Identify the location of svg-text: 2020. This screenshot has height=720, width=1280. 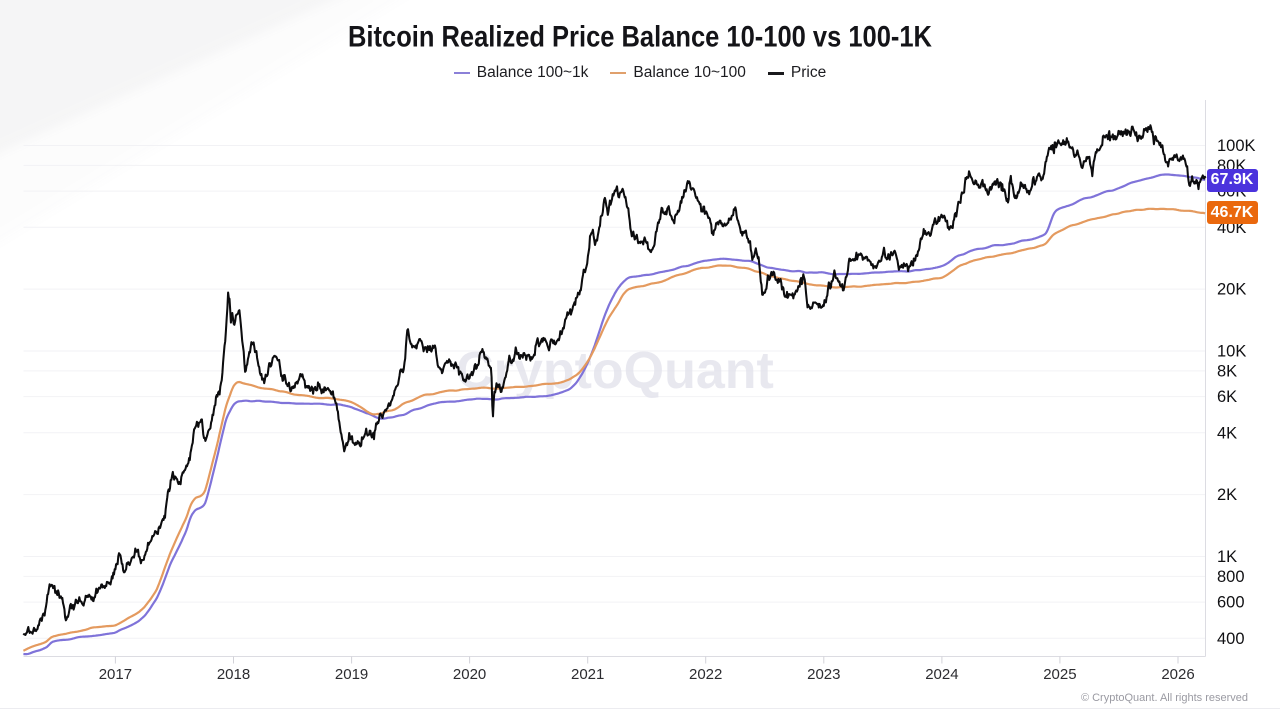
(469, 674).